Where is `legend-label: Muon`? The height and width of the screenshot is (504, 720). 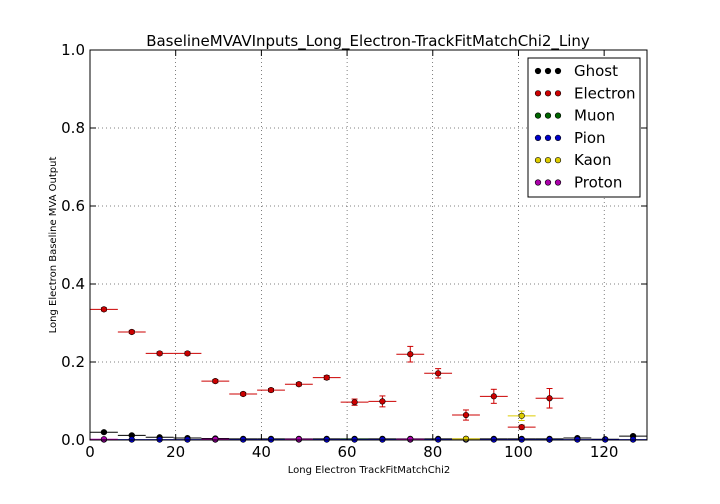 legend-label: Muon is located at coordinates (594, 116).